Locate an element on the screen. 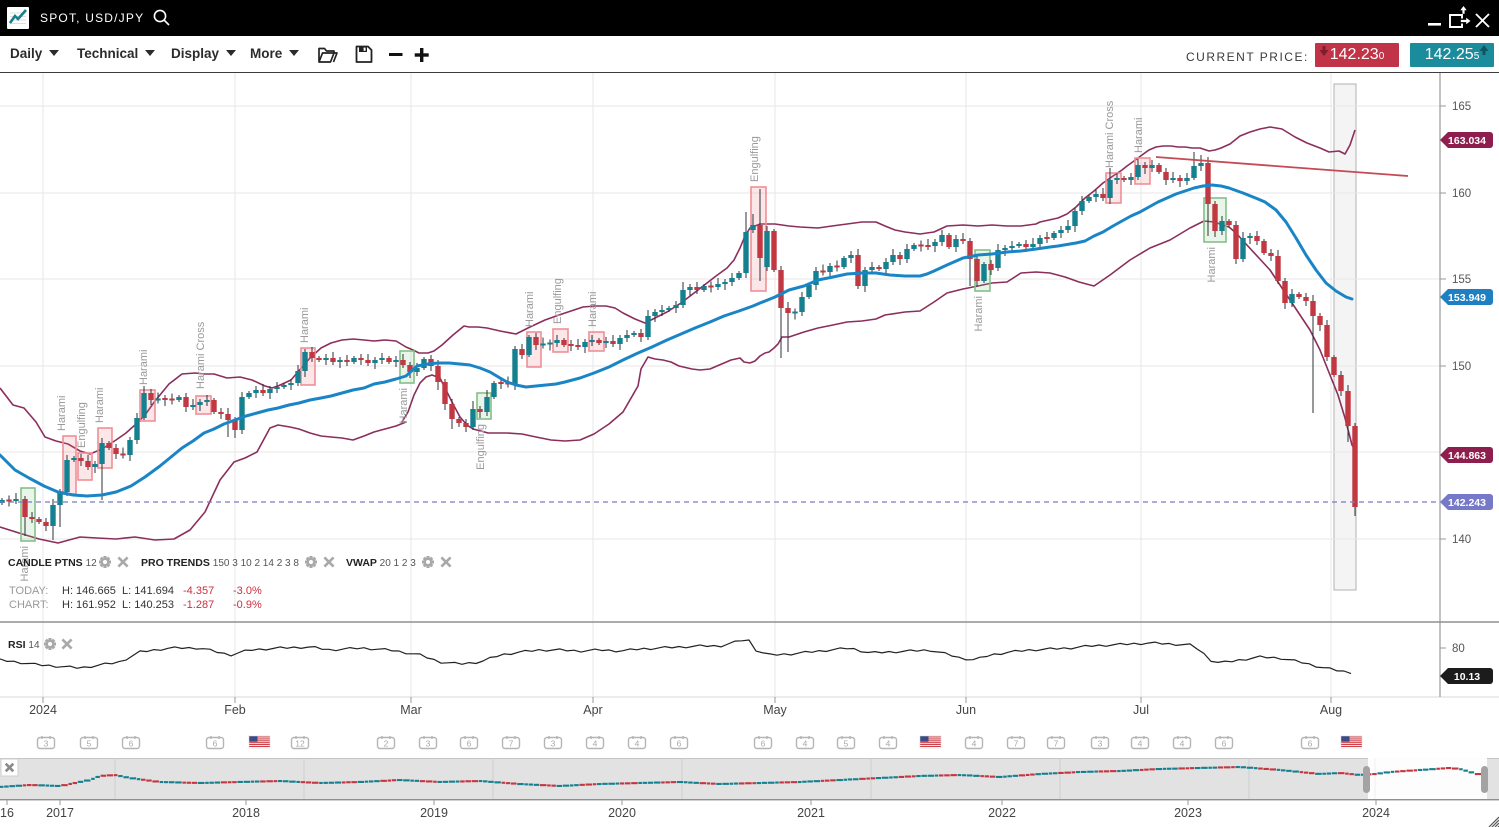 The width and height of the screenshot is (1499, 827). svg-text: CHART: is located at coordinates (29, 605).